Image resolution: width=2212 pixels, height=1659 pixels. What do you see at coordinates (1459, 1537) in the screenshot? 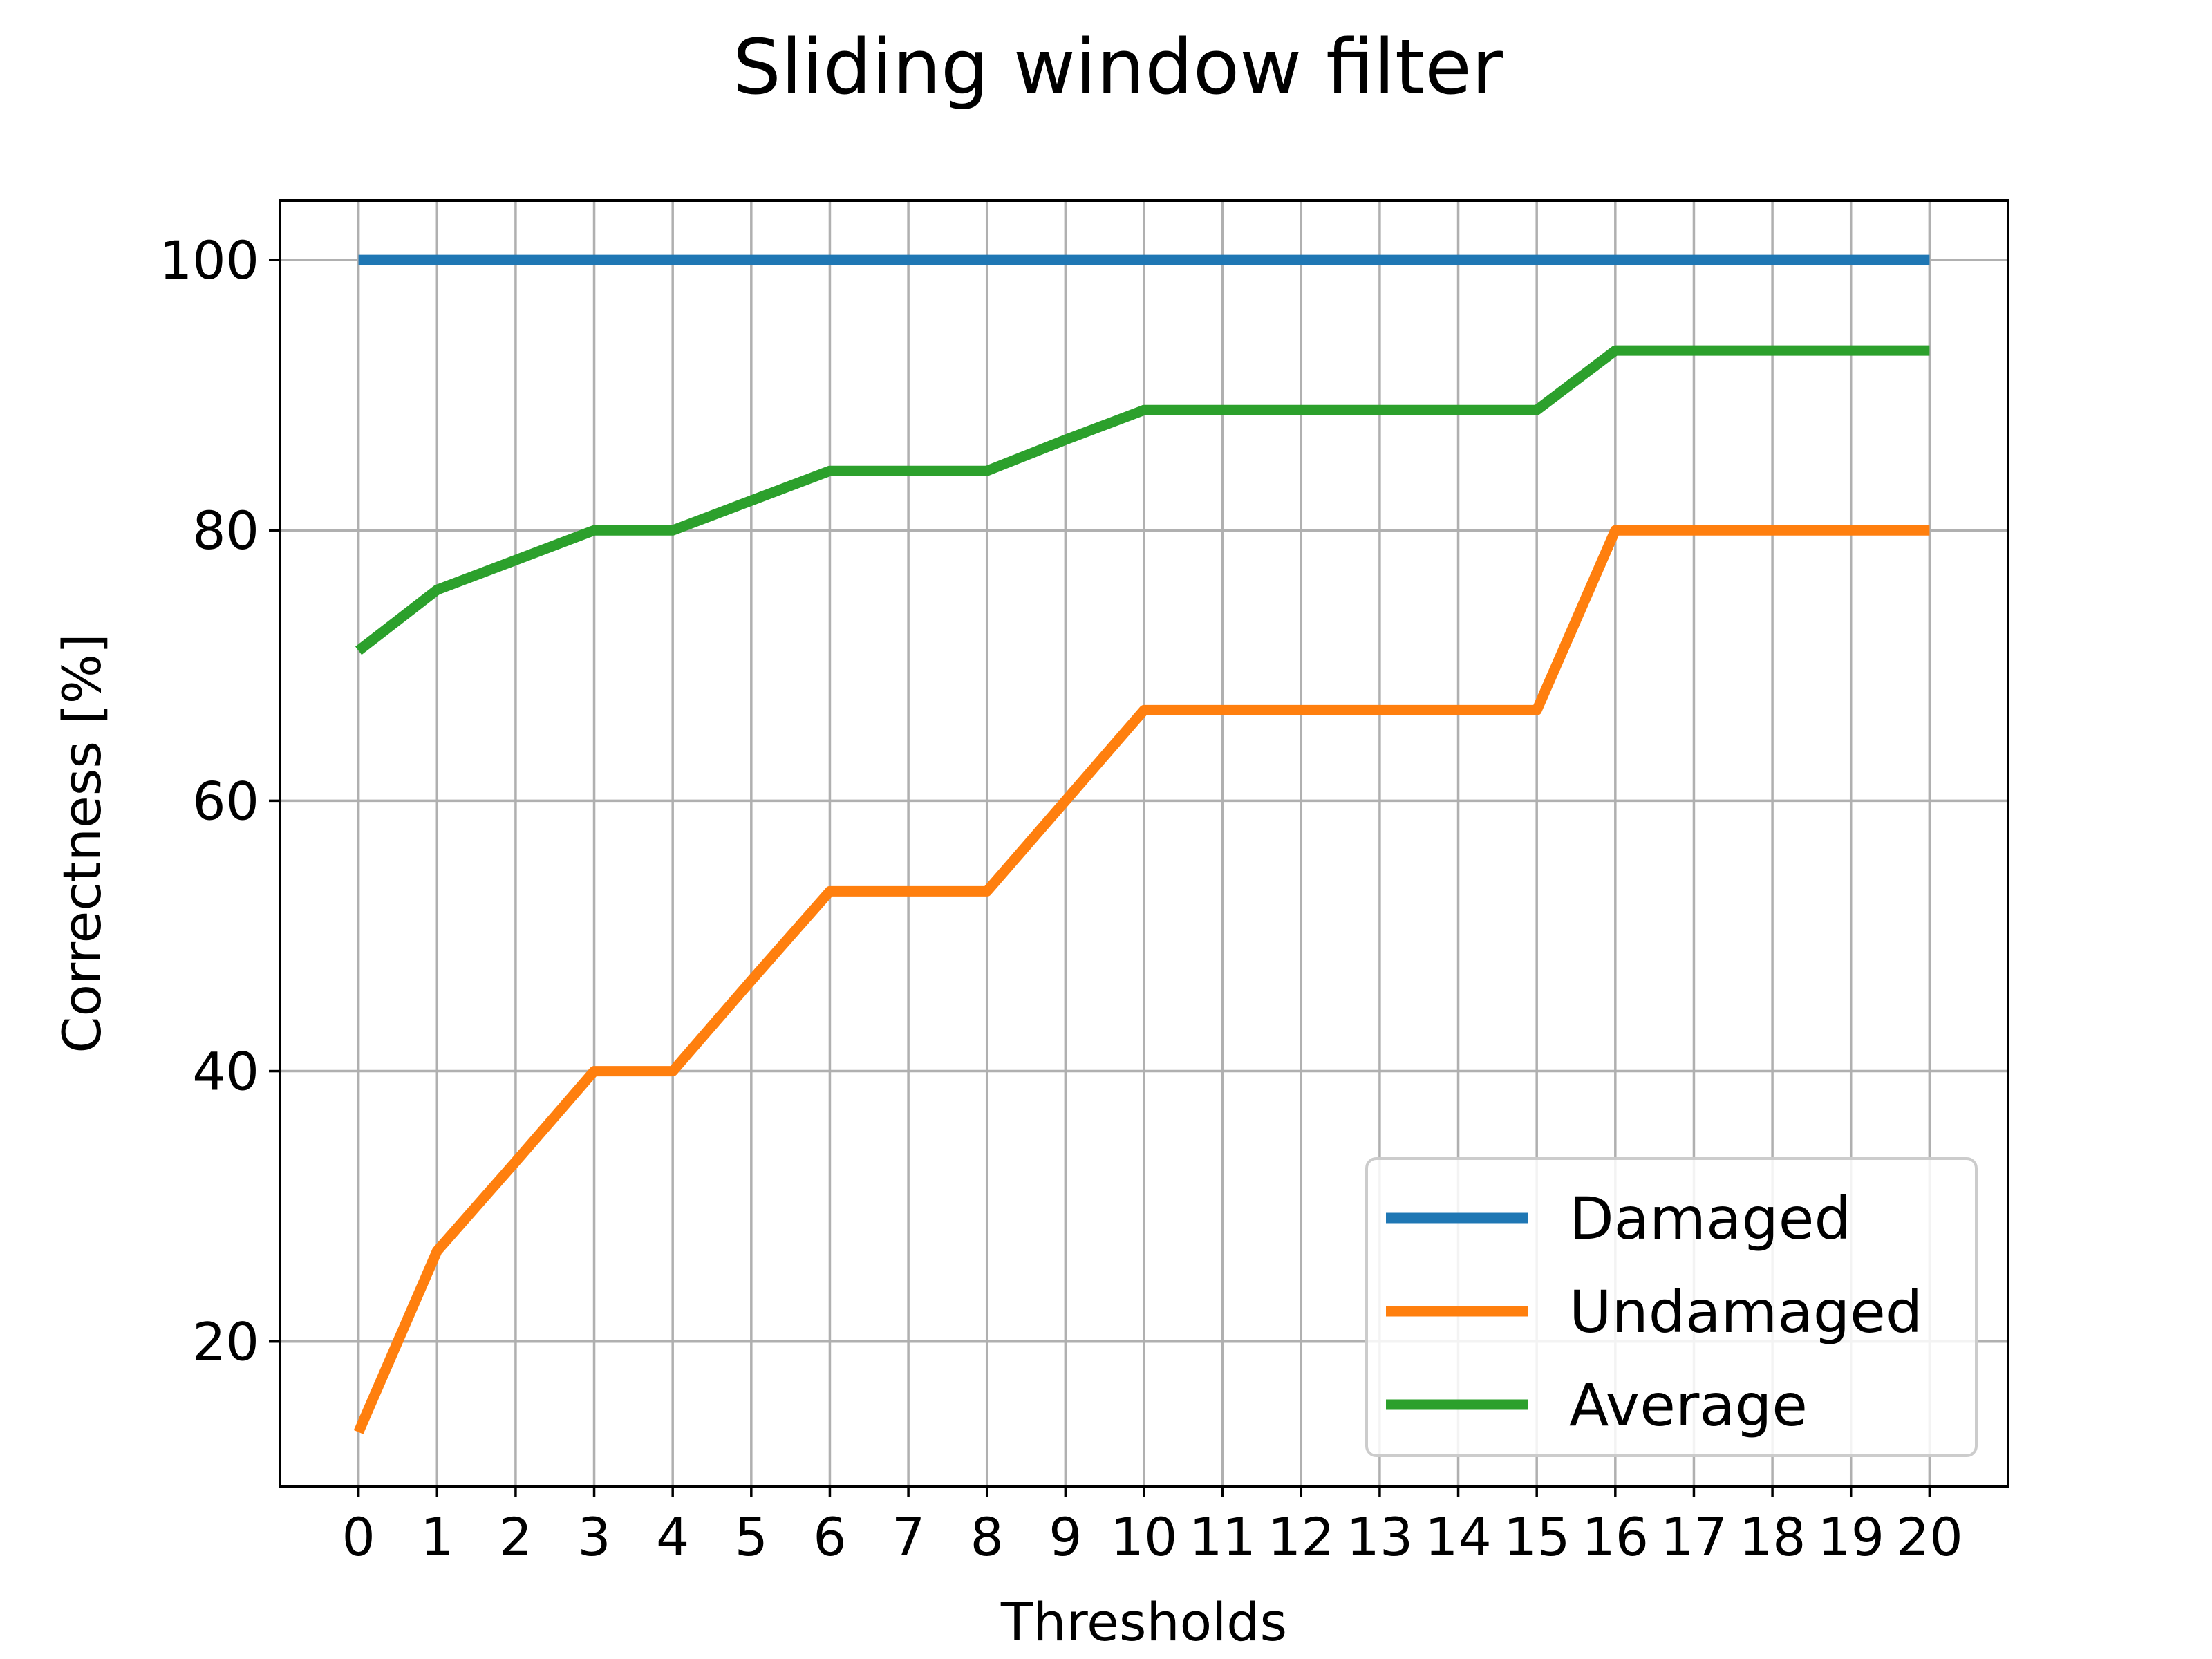
I see `x-tick-label: 14` at bounding box center [1459, 1537].